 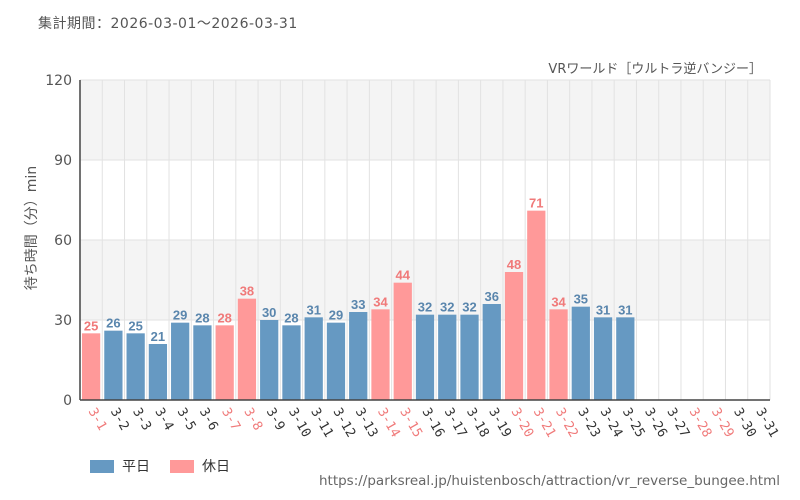 What do you see at coordinates (67, 401) in the screenshot?
I see `y-tick-label: 0` at bounding box center [67, 401].